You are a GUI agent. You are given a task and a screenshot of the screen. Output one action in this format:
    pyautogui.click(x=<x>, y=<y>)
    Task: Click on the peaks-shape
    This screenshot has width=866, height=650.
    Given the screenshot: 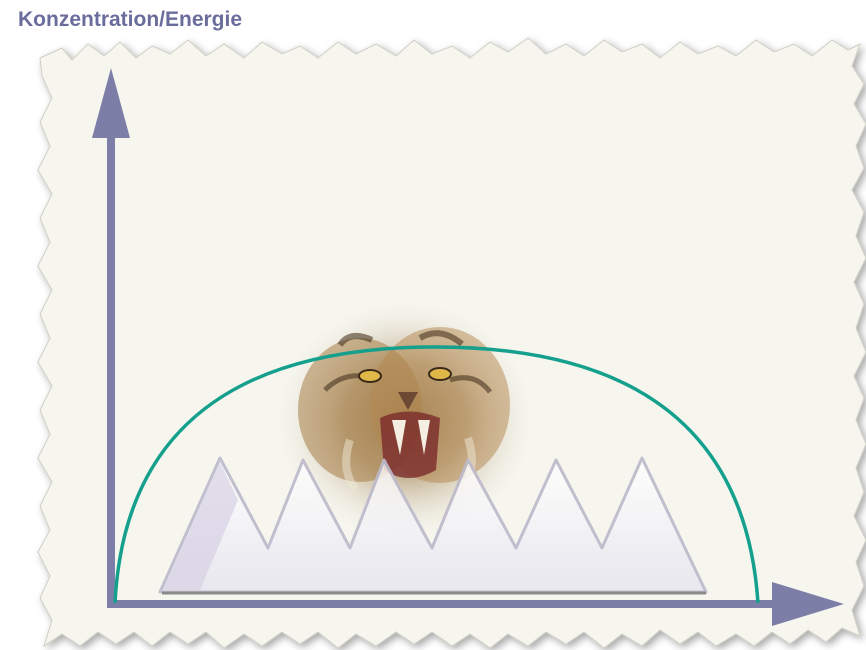 What is the action you would take?
    pyautogui.click(x=433, y=525)
    